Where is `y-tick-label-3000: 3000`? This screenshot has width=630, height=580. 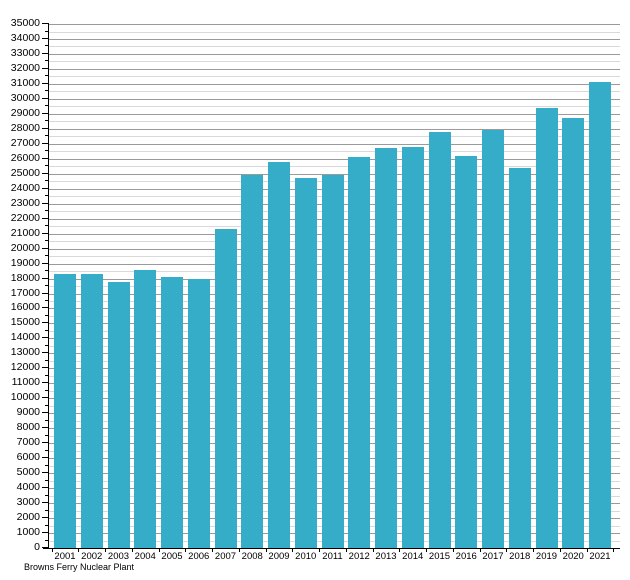 y-tick-label-3000: 3000 is located at coordinates (28, 502).